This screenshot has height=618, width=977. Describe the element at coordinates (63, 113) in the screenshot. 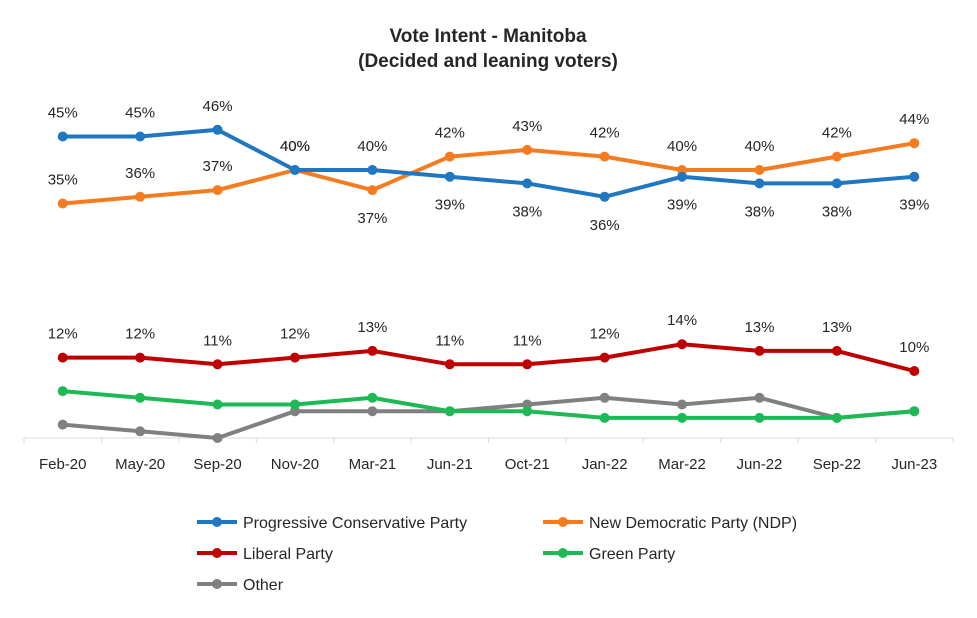

I see `data-label: 45%` at that location.